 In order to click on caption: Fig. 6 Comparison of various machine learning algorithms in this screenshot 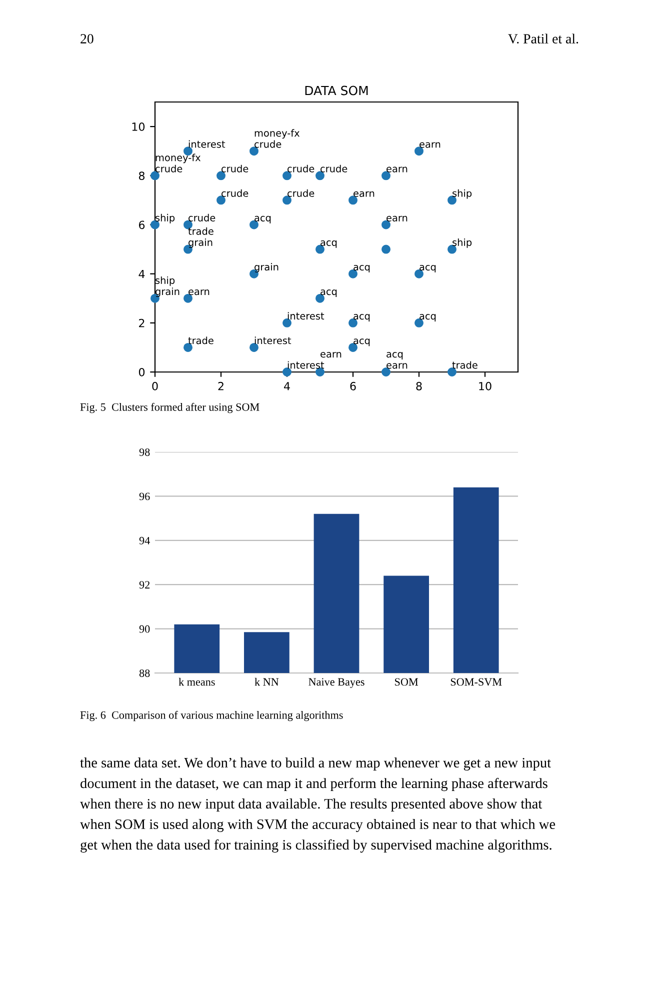, I will do `click(211, 716)`.